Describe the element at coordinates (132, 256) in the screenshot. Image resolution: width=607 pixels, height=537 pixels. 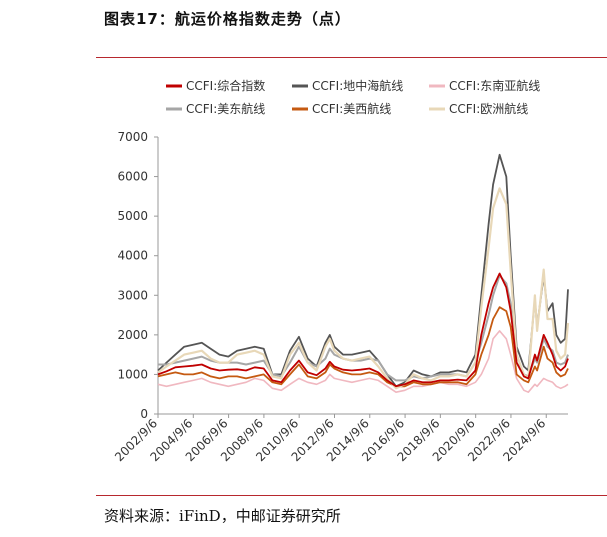
I see `y-tick-label: 4000` at that location.